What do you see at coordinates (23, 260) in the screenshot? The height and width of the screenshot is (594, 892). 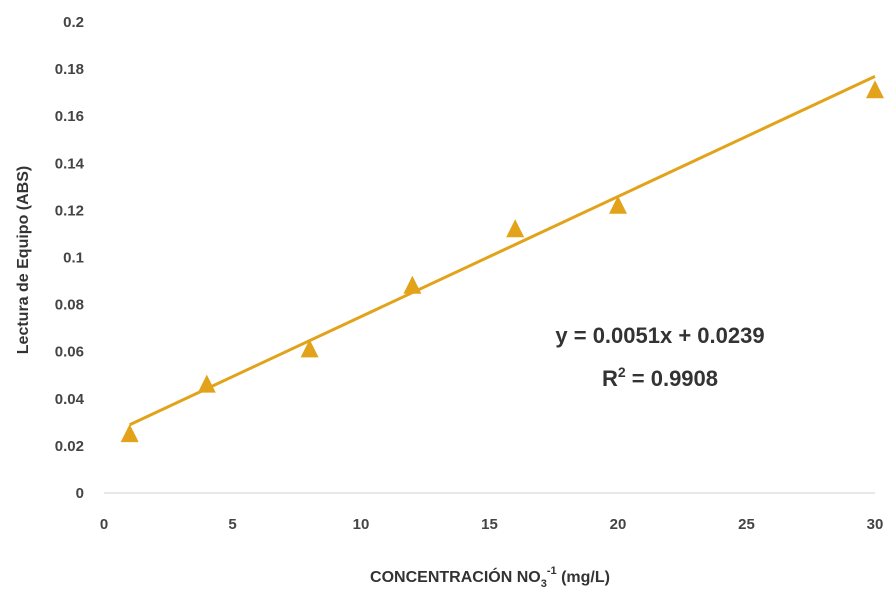 I see `y-axis-title: Lectura de Equipo (ABS)` at bounding box center [23, 260].